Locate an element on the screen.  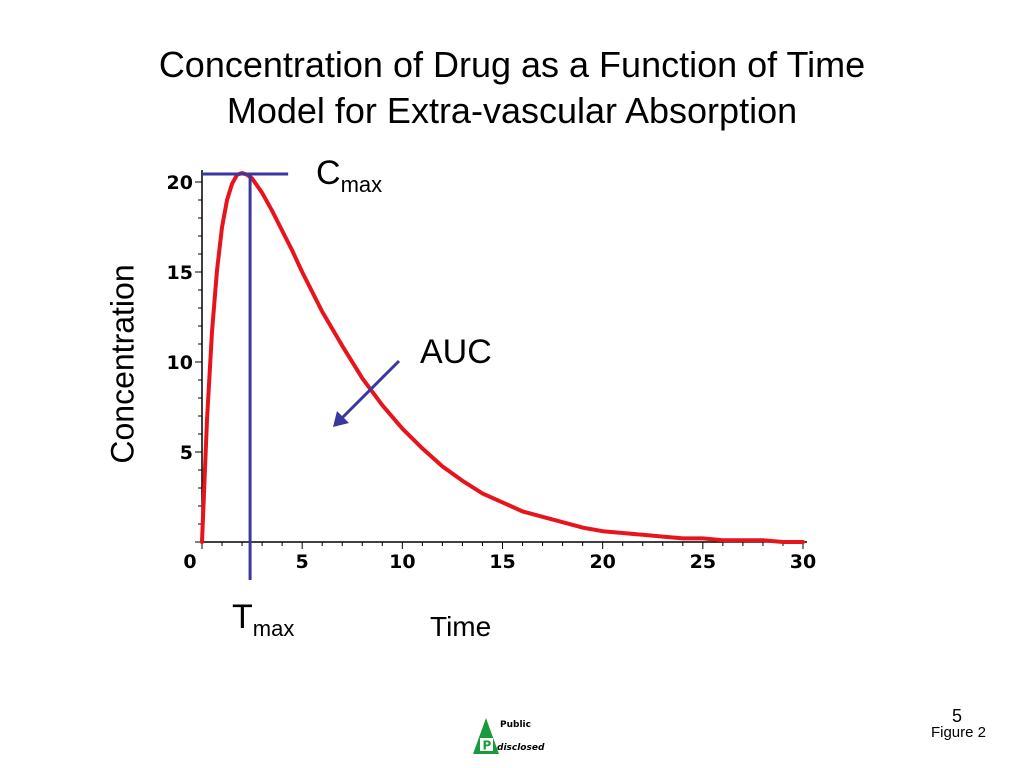
slide-number: 5 is located at coordinates (956, 716).